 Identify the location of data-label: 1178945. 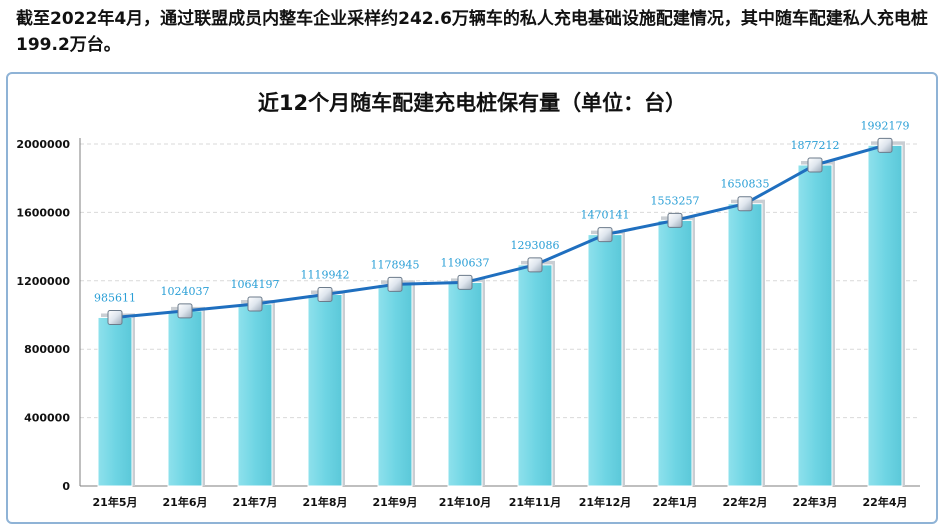
(395, 264).